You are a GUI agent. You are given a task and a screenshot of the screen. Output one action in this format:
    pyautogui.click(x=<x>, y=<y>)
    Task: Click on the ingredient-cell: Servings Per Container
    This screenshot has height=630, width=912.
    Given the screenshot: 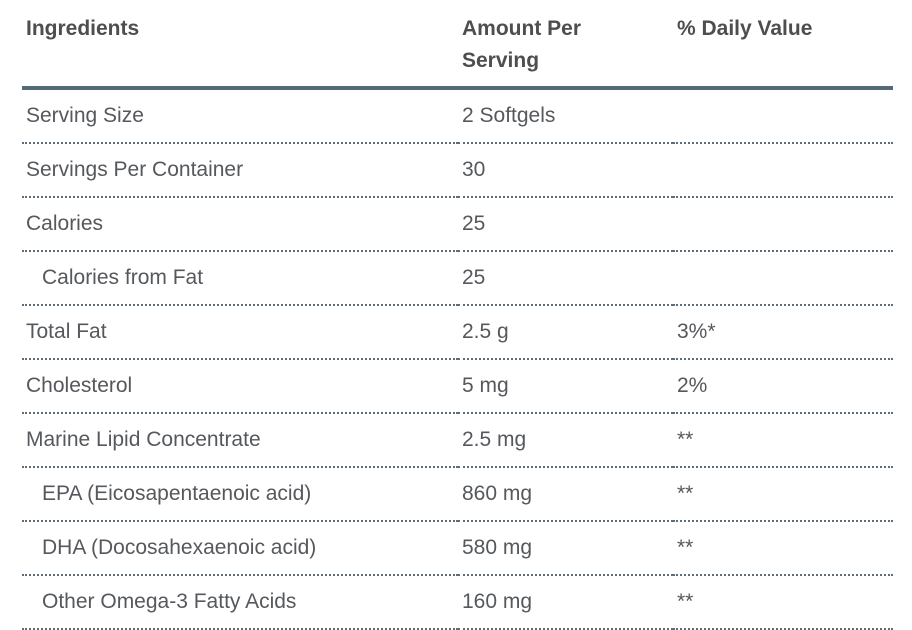 What is the action you would take?
    pyautogui.click(x=240, y=170)
    